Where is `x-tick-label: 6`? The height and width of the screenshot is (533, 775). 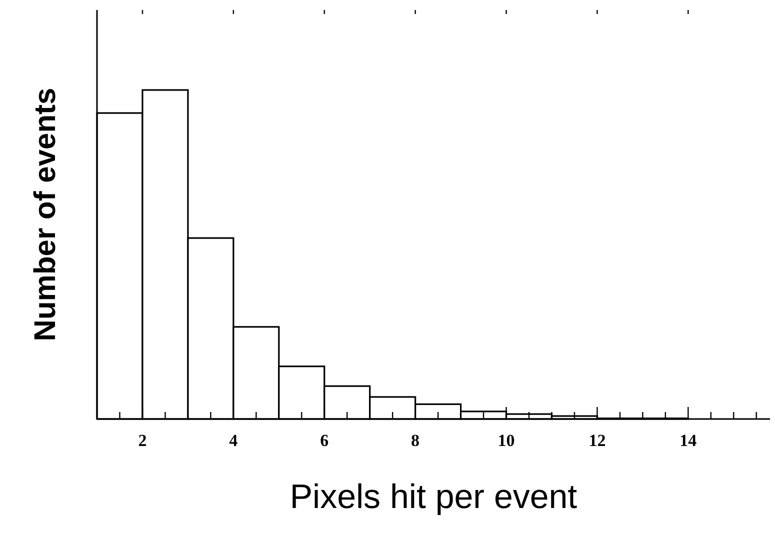 x-tick-label: 6 is located at coordinates (324, 440).